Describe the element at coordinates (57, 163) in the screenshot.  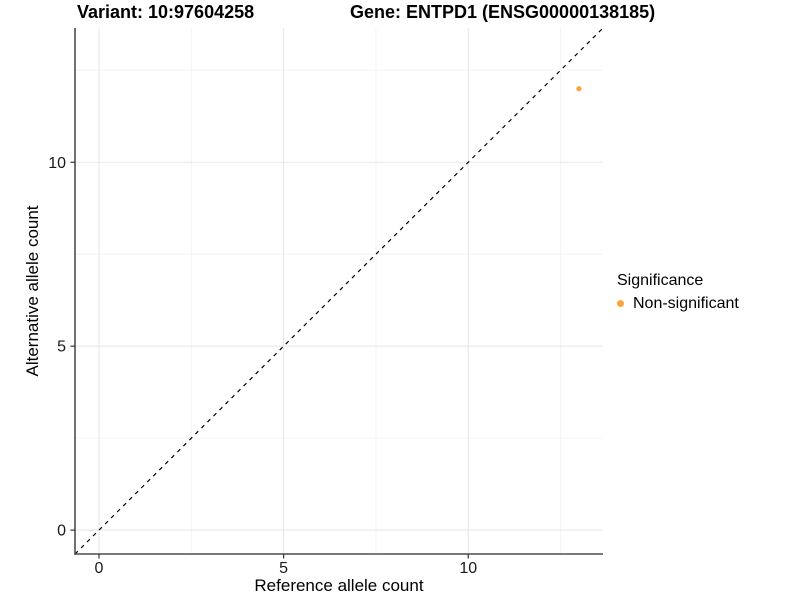
I see `y-tick-label: 10` at that location.